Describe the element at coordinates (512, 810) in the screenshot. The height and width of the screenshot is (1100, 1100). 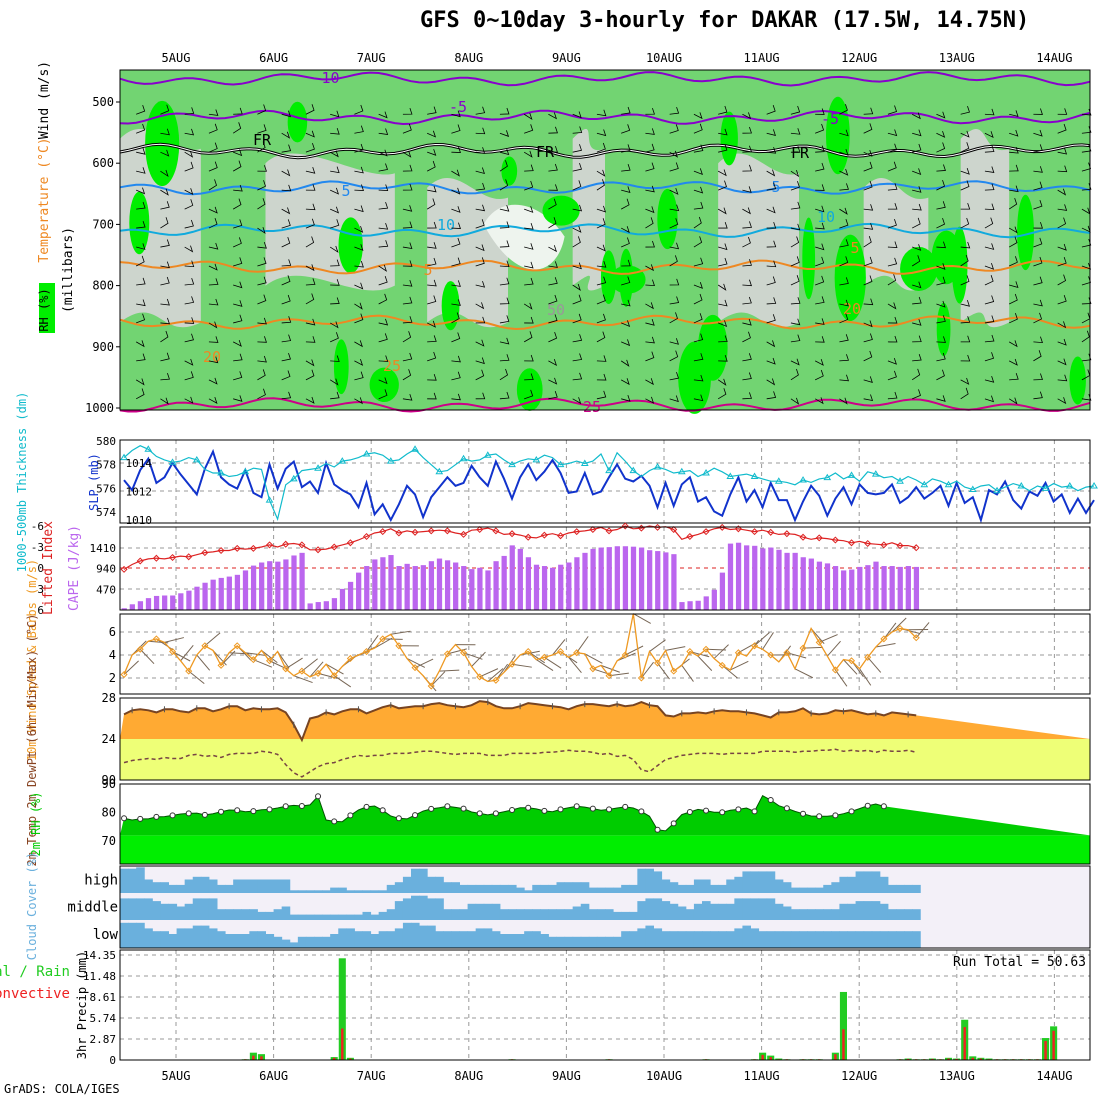
I see `rh2m-marker` at that location.